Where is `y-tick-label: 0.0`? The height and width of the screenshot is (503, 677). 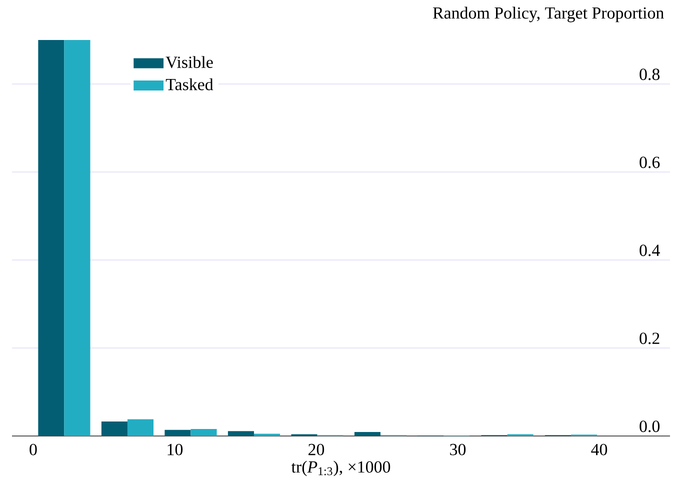
y-tick-label: 0.0 is located at coordinates (650, 426).